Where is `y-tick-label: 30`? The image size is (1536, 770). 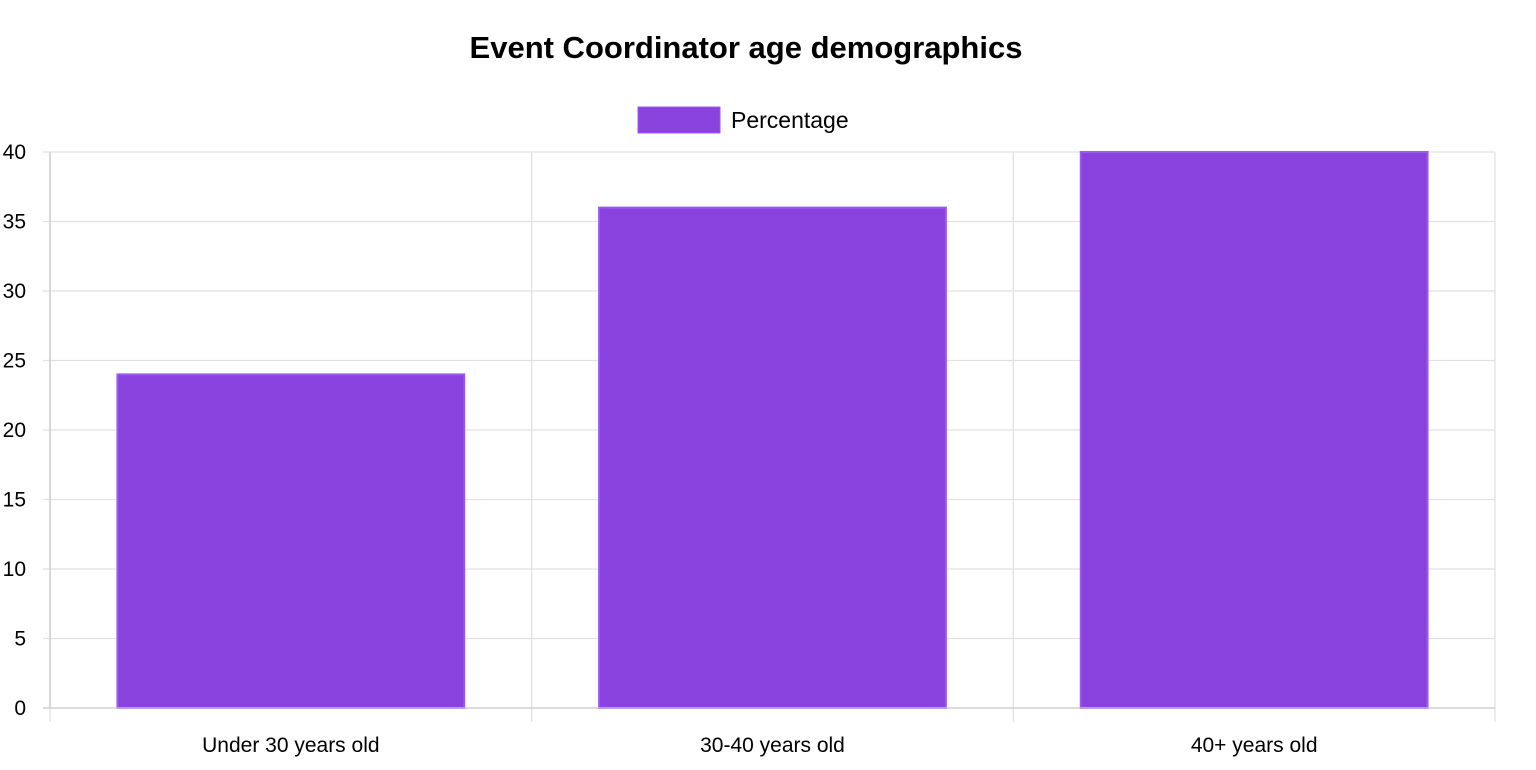
y-tick-label: 30 is located at coordinates (14, 291).